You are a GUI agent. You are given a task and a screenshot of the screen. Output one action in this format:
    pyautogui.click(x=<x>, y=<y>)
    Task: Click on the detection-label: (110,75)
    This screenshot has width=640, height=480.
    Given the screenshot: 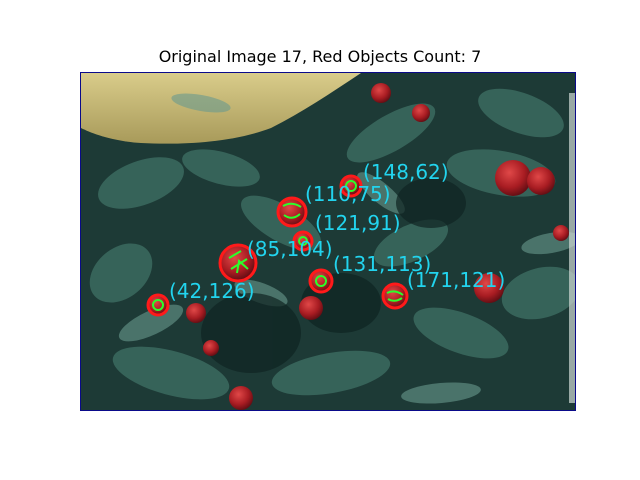 What is the action you would take?
    pyautogui.click(x=348, y=194)
    